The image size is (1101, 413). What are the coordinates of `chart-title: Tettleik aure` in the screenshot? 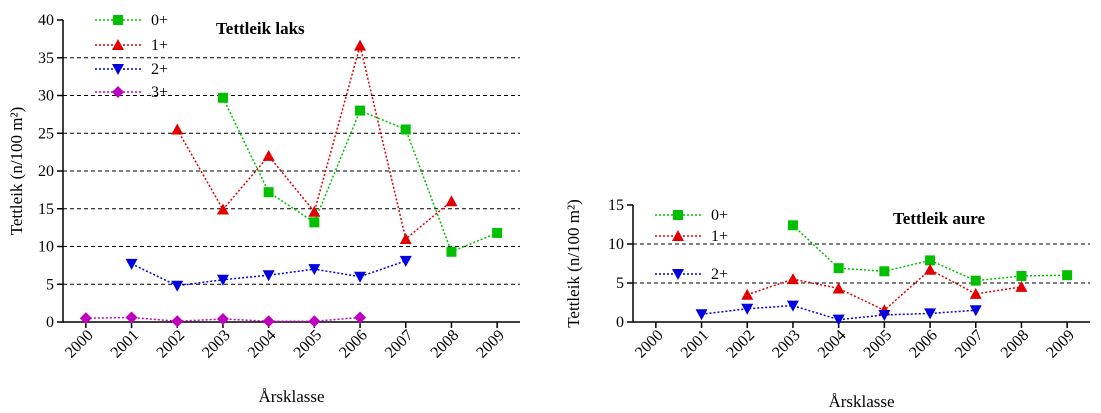 It's located at (939, 218).